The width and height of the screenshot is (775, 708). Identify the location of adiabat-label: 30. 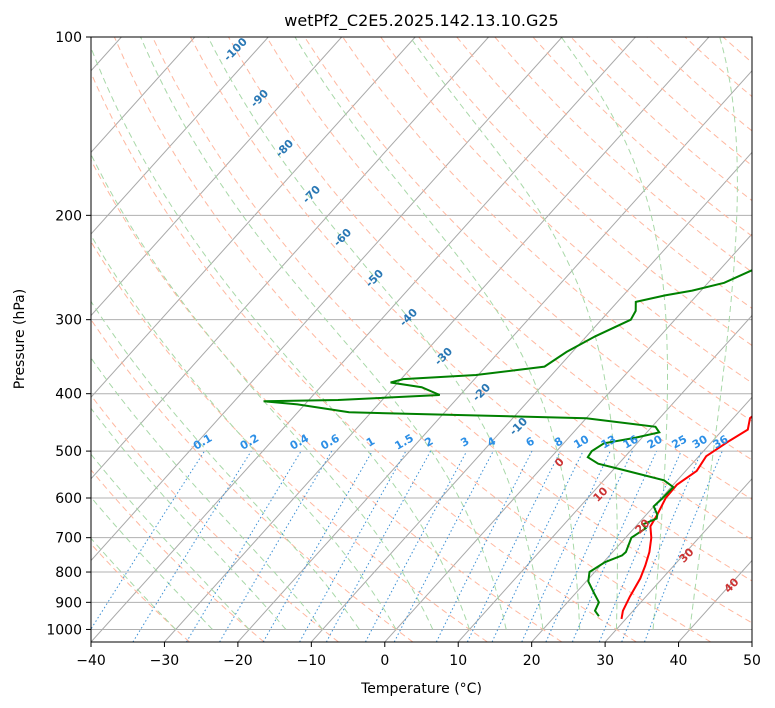
(687, 555).